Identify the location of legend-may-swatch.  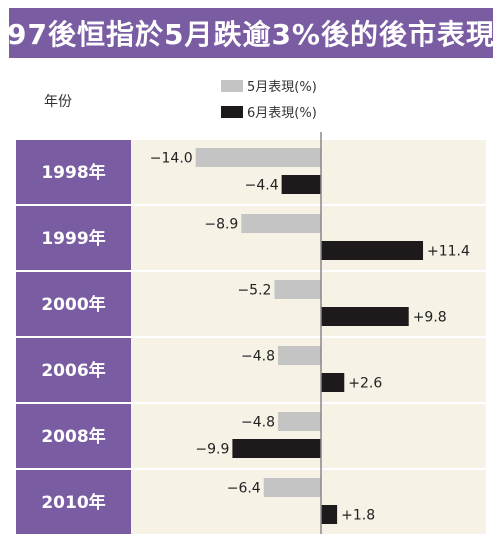
(232, 86).